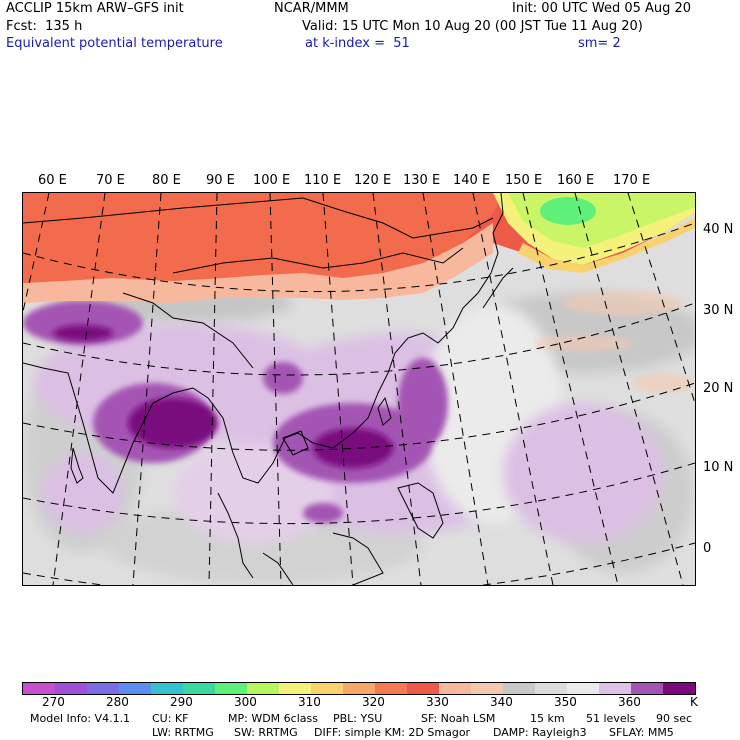 This screenshot has height=740, width=740. Describe the element at coordinates (718, 467) in the screenshot. I see `lat-label: 10 N` at that location.